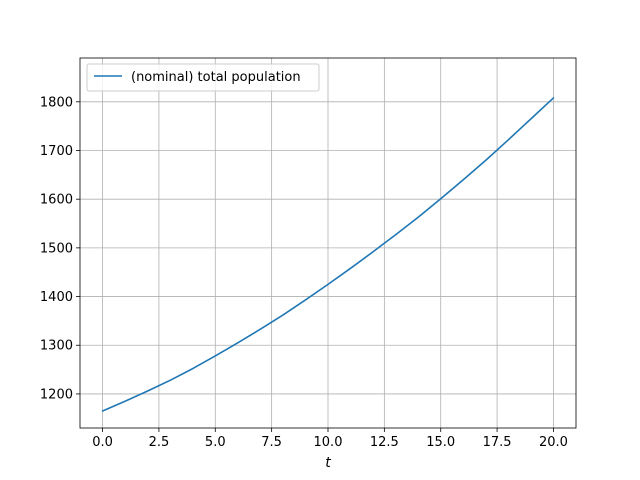  I want to click on legend-box, so click(203, 77).